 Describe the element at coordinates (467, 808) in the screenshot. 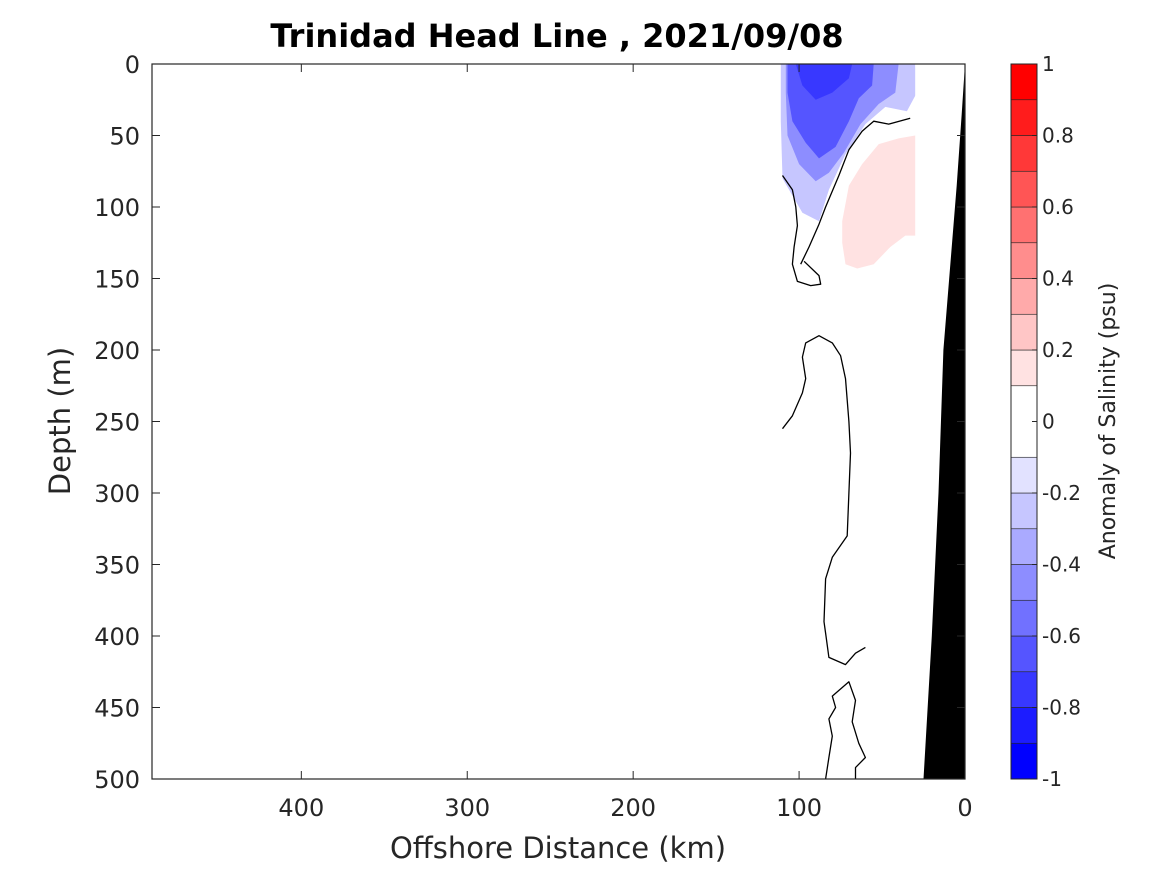

I see `x-tick-label: 300` at that location.